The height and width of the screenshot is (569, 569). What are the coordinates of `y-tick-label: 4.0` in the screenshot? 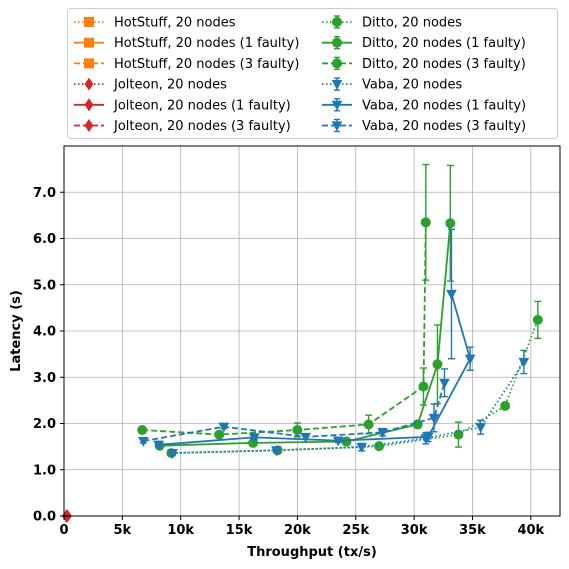 It's located at (44, 332).